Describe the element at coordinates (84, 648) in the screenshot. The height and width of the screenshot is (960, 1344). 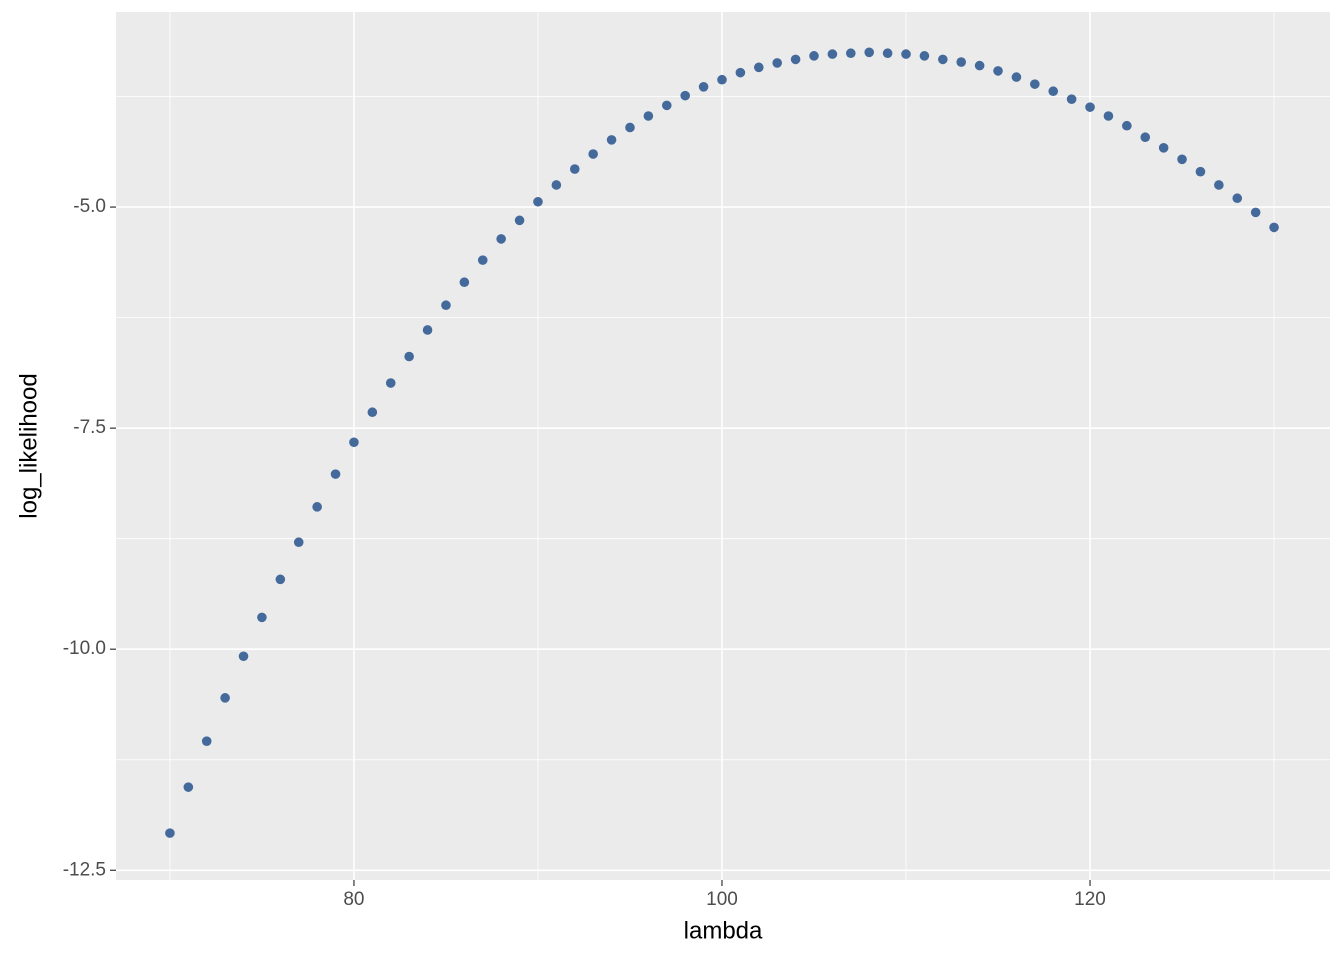
I see `y-tick-label: -10.0` at that location.